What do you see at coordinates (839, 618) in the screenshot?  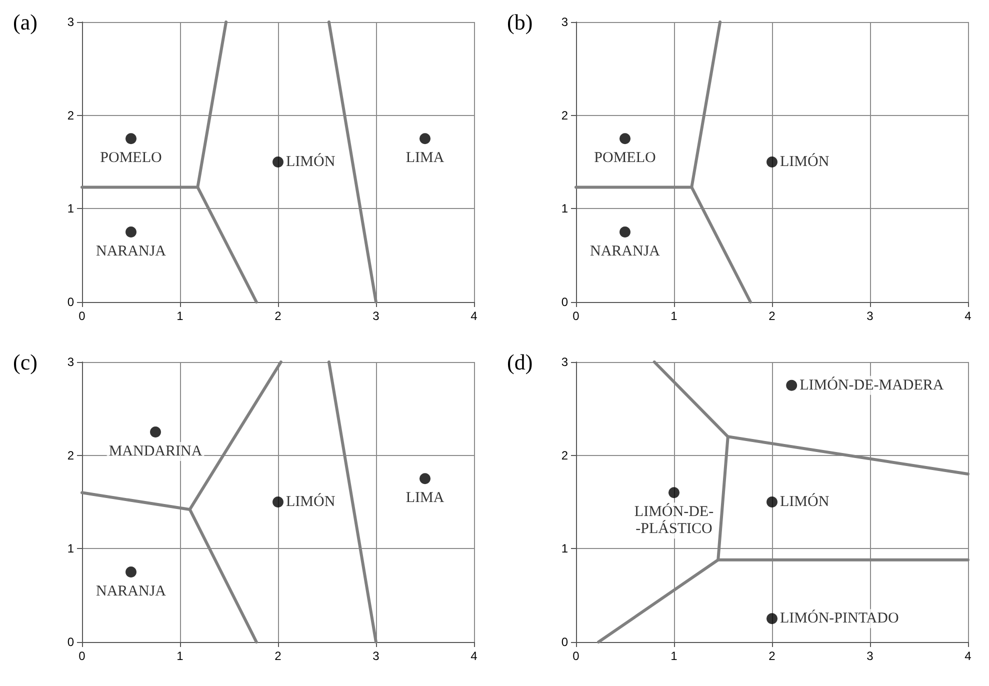 I see `annotation: LIMÓN-PINTADO` at bounding box center [839, 618].